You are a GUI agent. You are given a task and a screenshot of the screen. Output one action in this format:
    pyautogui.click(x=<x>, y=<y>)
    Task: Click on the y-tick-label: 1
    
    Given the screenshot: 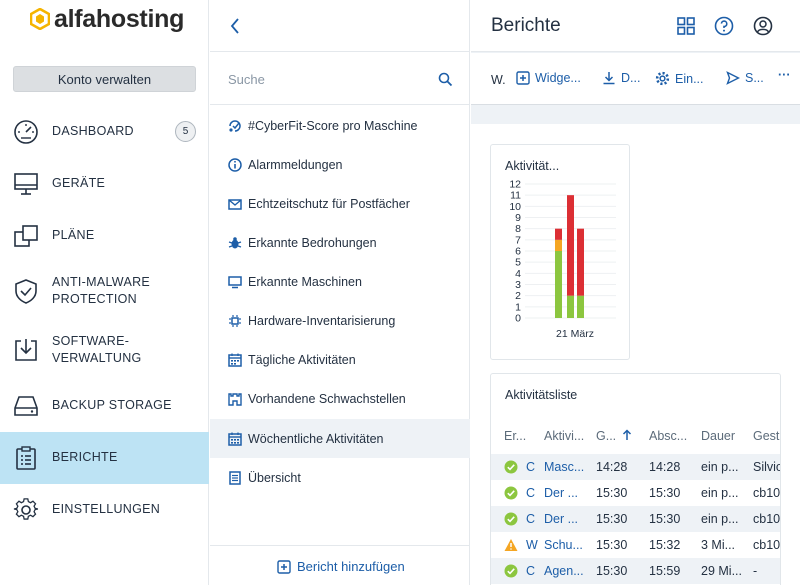 What is the action you would take?
    pyautogui.click(x=518, y=307)
    